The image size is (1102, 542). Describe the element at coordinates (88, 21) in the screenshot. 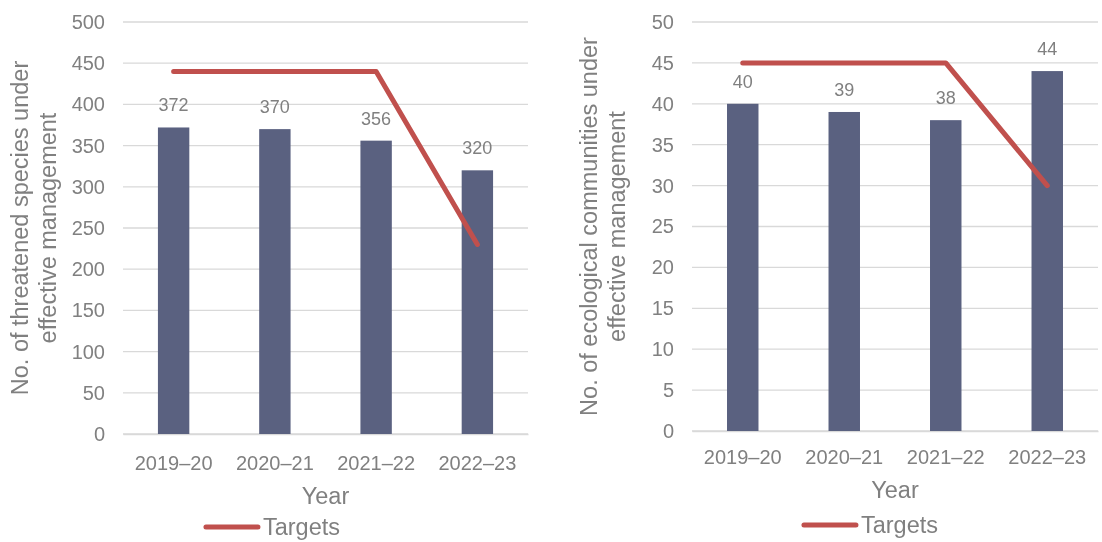

I see `y-tick-label: 500` at that location.